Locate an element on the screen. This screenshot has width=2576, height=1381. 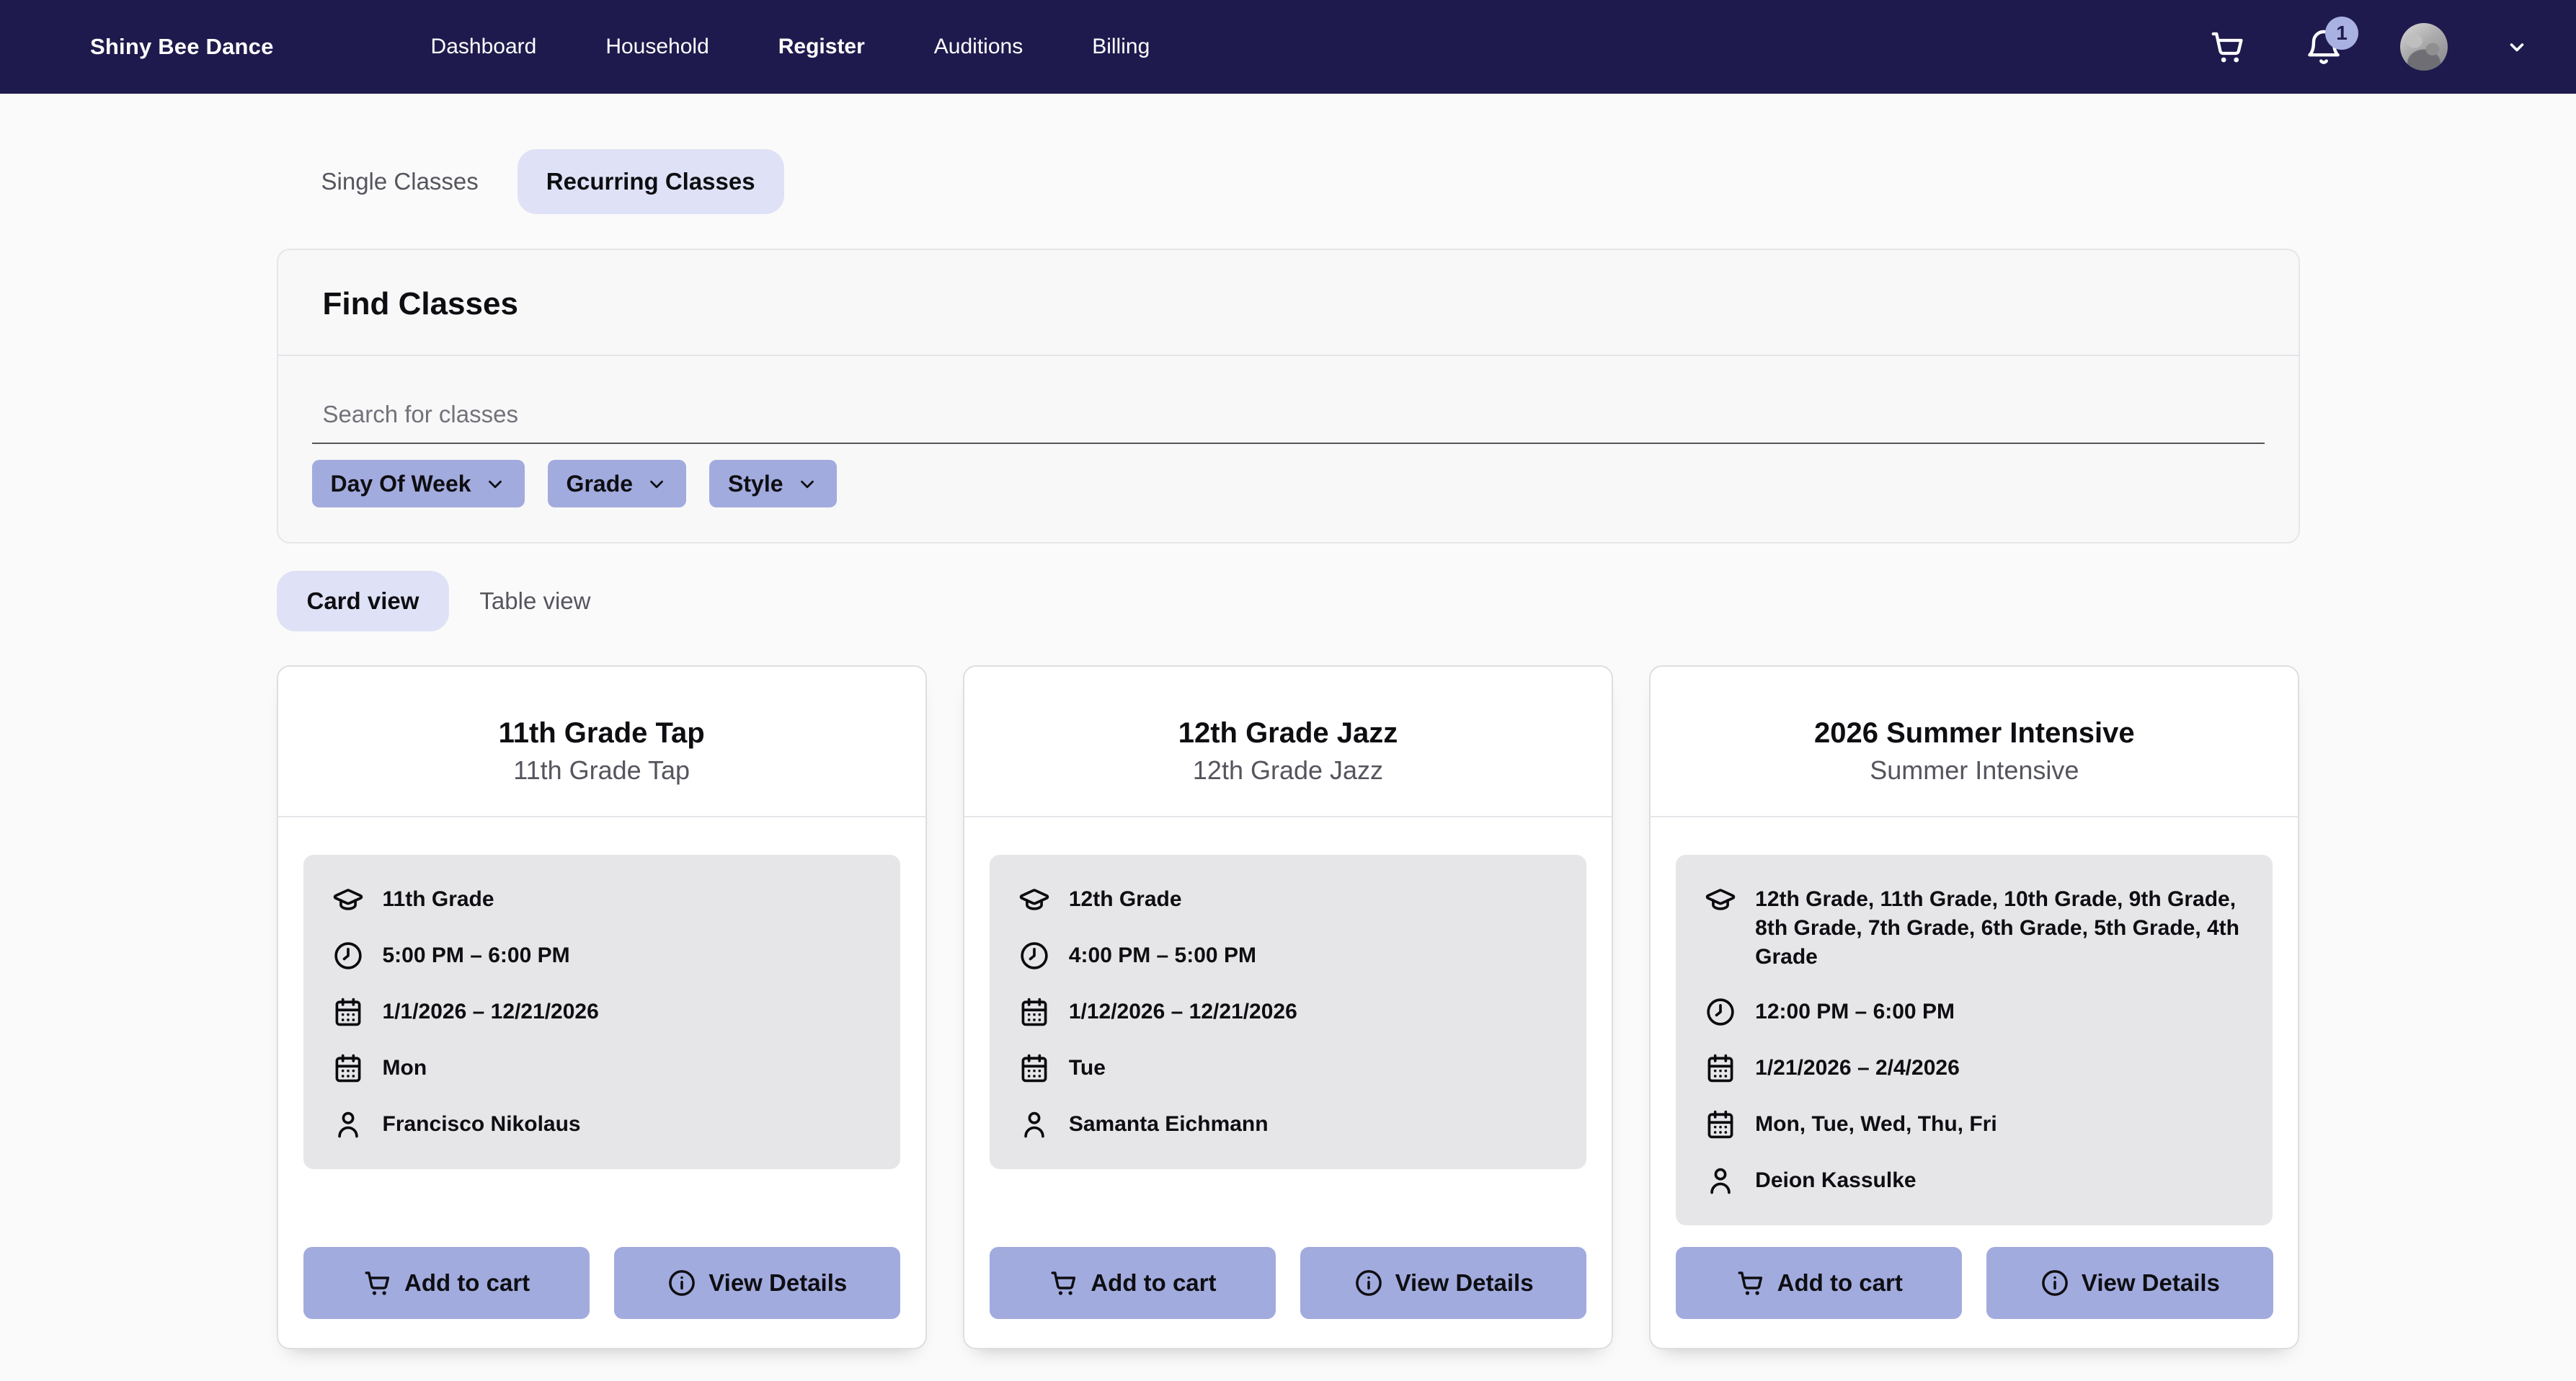
filter-label: Style is located at coordinates (755, 484).